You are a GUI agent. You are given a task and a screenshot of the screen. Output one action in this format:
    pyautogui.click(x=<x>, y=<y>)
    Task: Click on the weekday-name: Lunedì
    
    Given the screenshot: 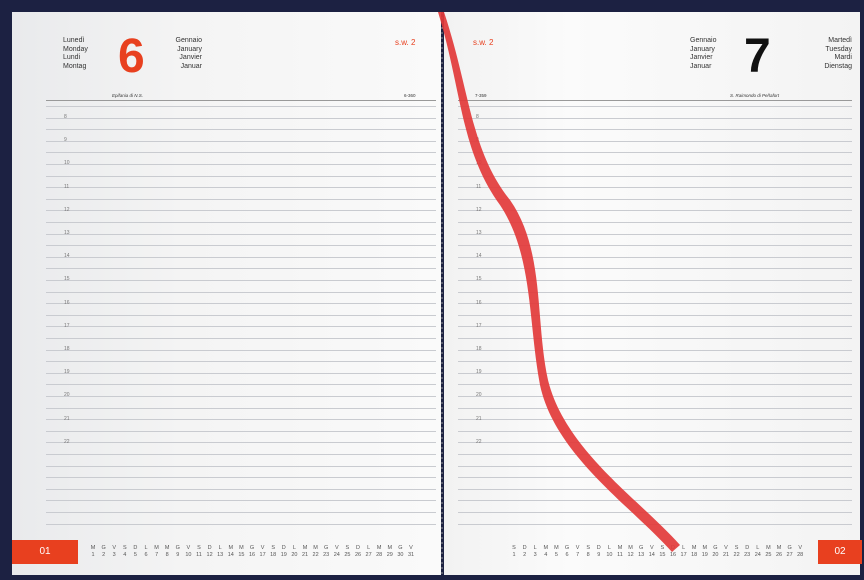 What is the action you would take?
    pyautogui.click(x=74, y=40)
    